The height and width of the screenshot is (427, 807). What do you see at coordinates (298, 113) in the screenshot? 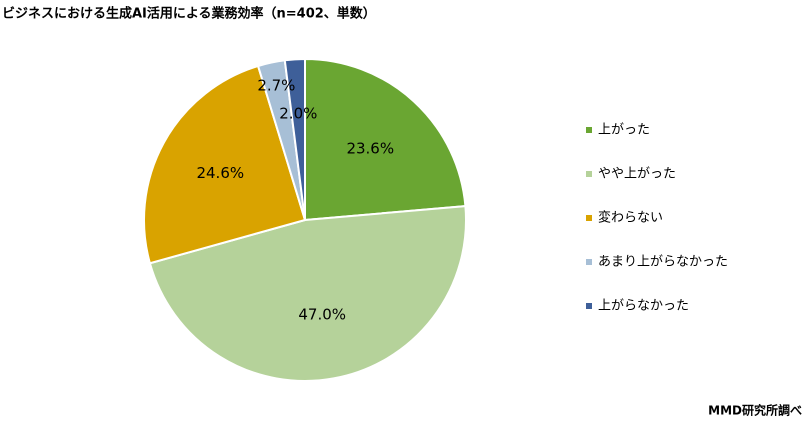
I see `data-label: 2.0%` at bounding box center [298, 113].